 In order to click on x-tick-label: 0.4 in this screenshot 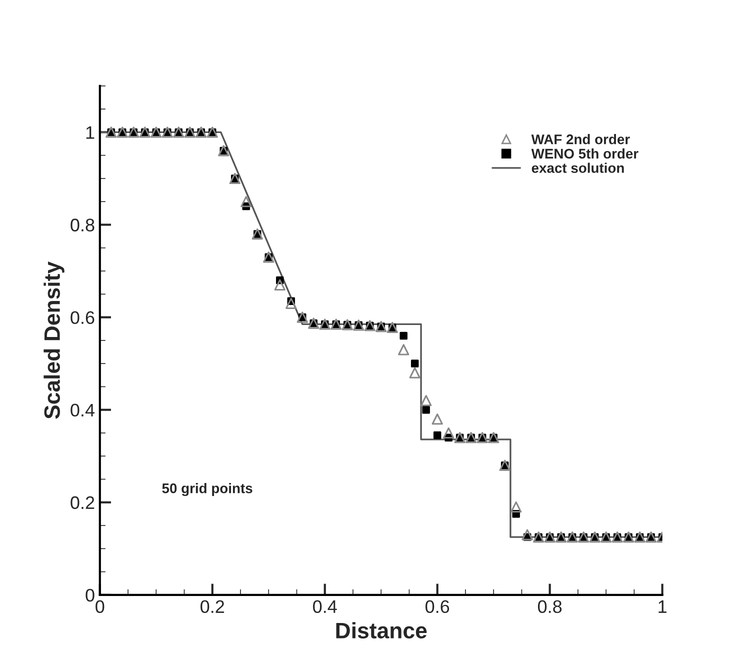, I will do `click(325, 607)`.